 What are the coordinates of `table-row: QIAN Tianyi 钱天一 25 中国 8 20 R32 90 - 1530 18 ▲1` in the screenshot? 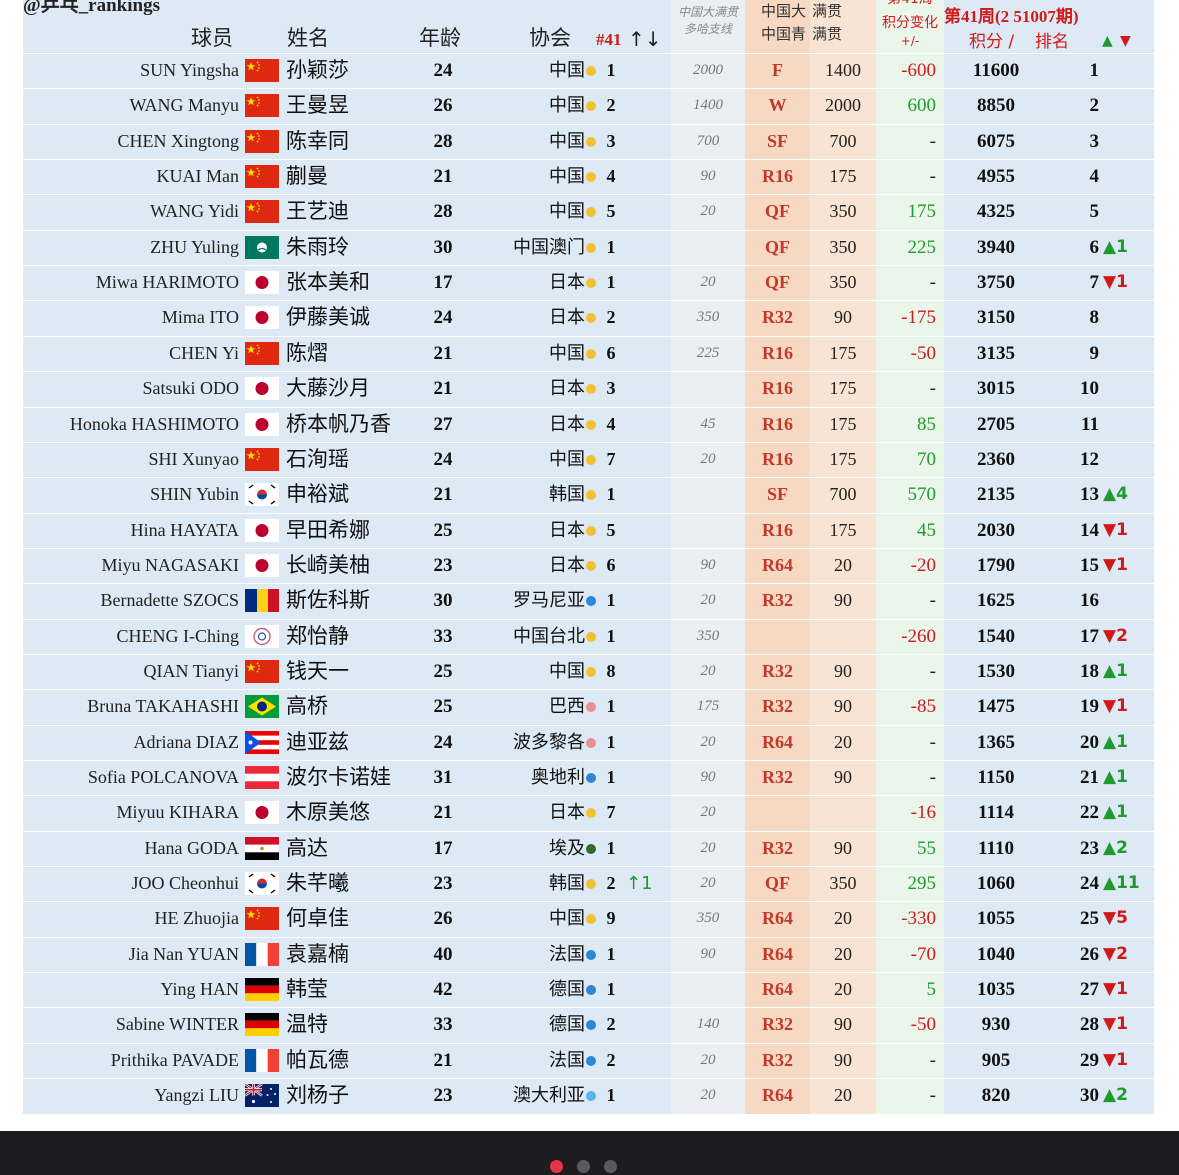 It's located at (588, 671).